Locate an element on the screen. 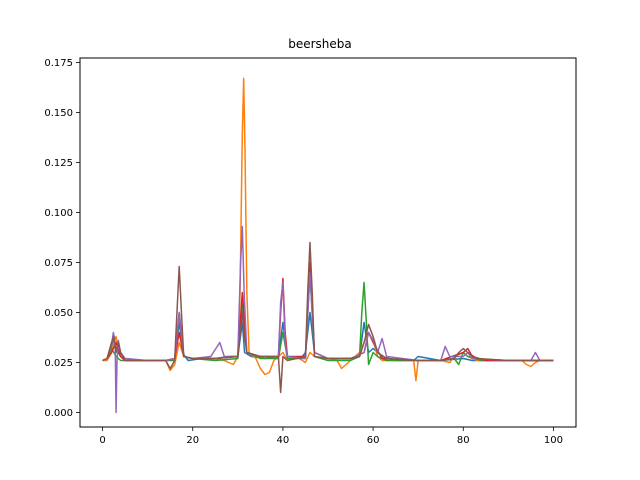 This screenshot has width=640, height=480. x-tick-label: 20 is located at coordinates (192, 440).